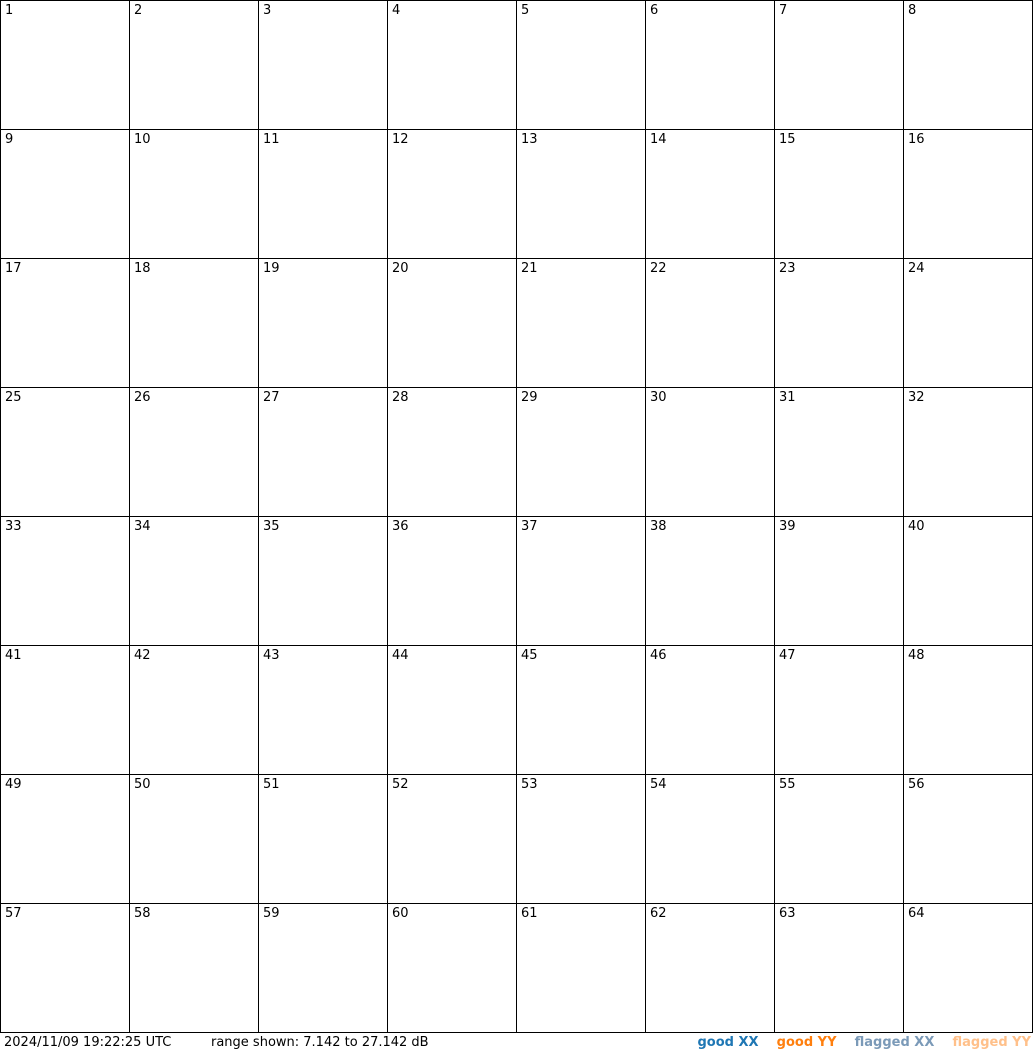  What do you see at coordinates (271, 655) in the screenshot?
I see `panel-label: 43` at bounding box center [271, 655].